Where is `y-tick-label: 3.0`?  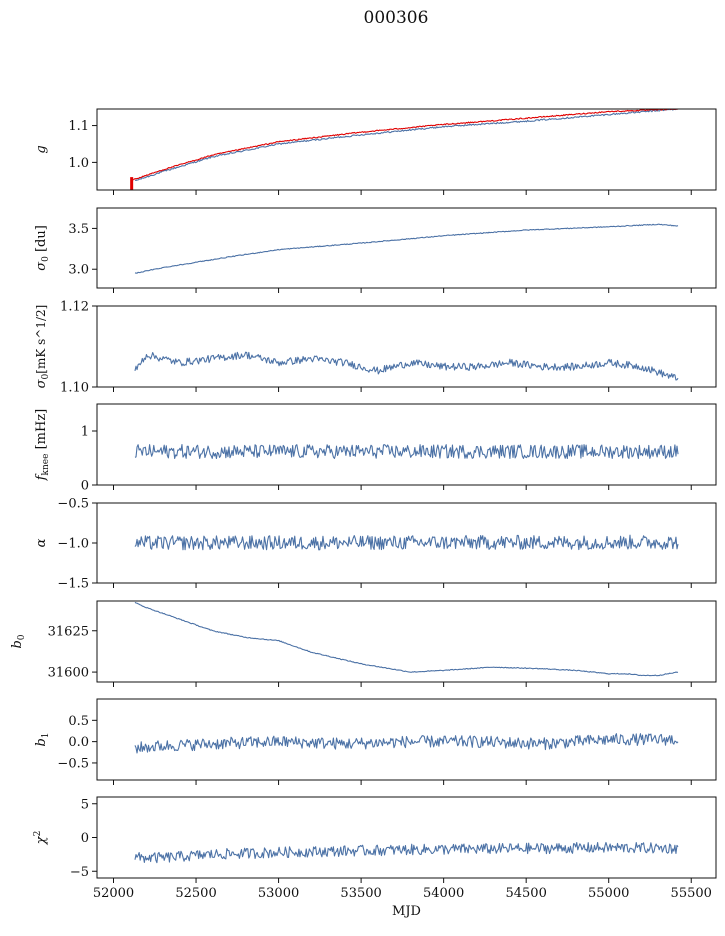 y-tick-label: 3.0 is located at coordinates (78, 270).